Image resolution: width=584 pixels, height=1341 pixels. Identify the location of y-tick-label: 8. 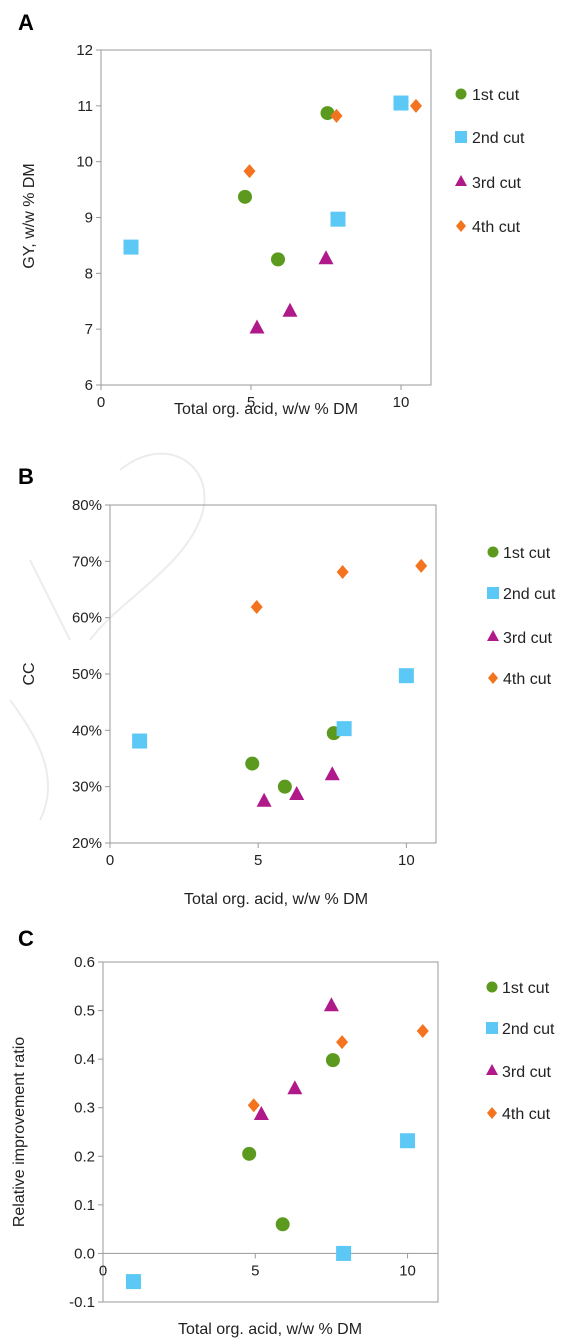
(89, 273).